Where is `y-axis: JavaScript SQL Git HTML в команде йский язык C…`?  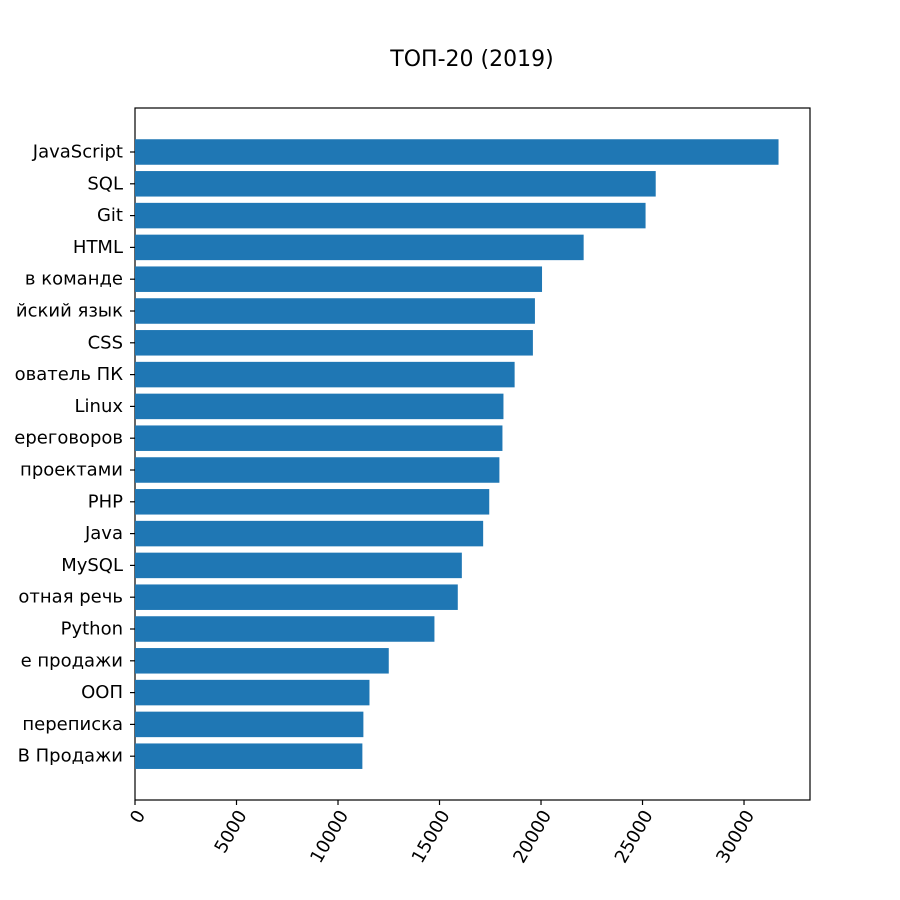
y-axis: JavaScript SQL Git HTML в команде йский язык C… is located at coordinates (74, 454).